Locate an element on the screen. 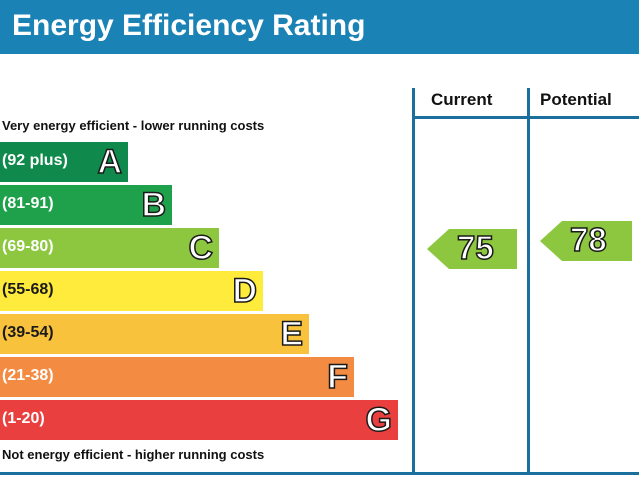  band-range-label: (92 plus) is located at coordinates (35, 160).